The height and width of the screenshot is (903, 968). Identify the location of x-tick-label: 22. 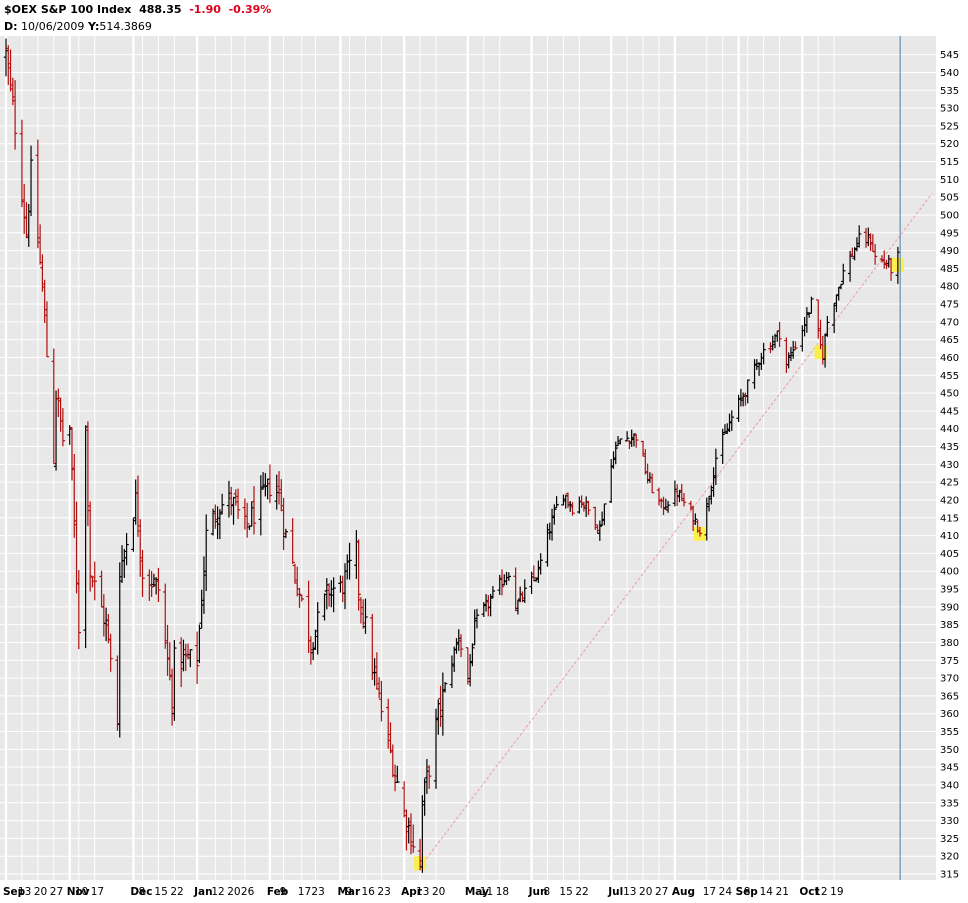
(581, 892).